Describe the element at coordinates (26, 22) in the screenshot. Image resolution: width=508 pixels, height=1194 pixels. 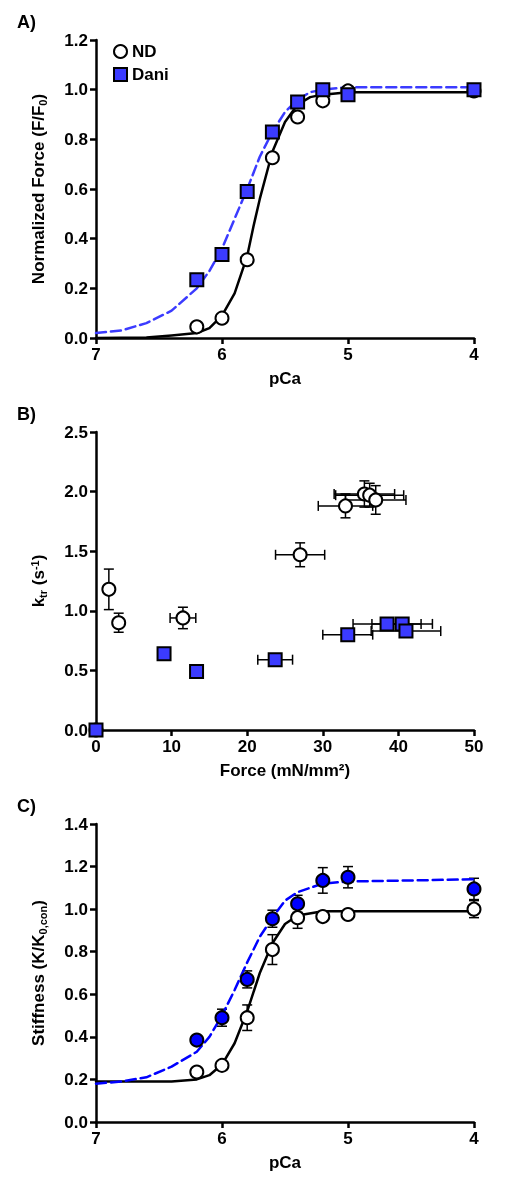
I see `chart-title: A)` at that location.